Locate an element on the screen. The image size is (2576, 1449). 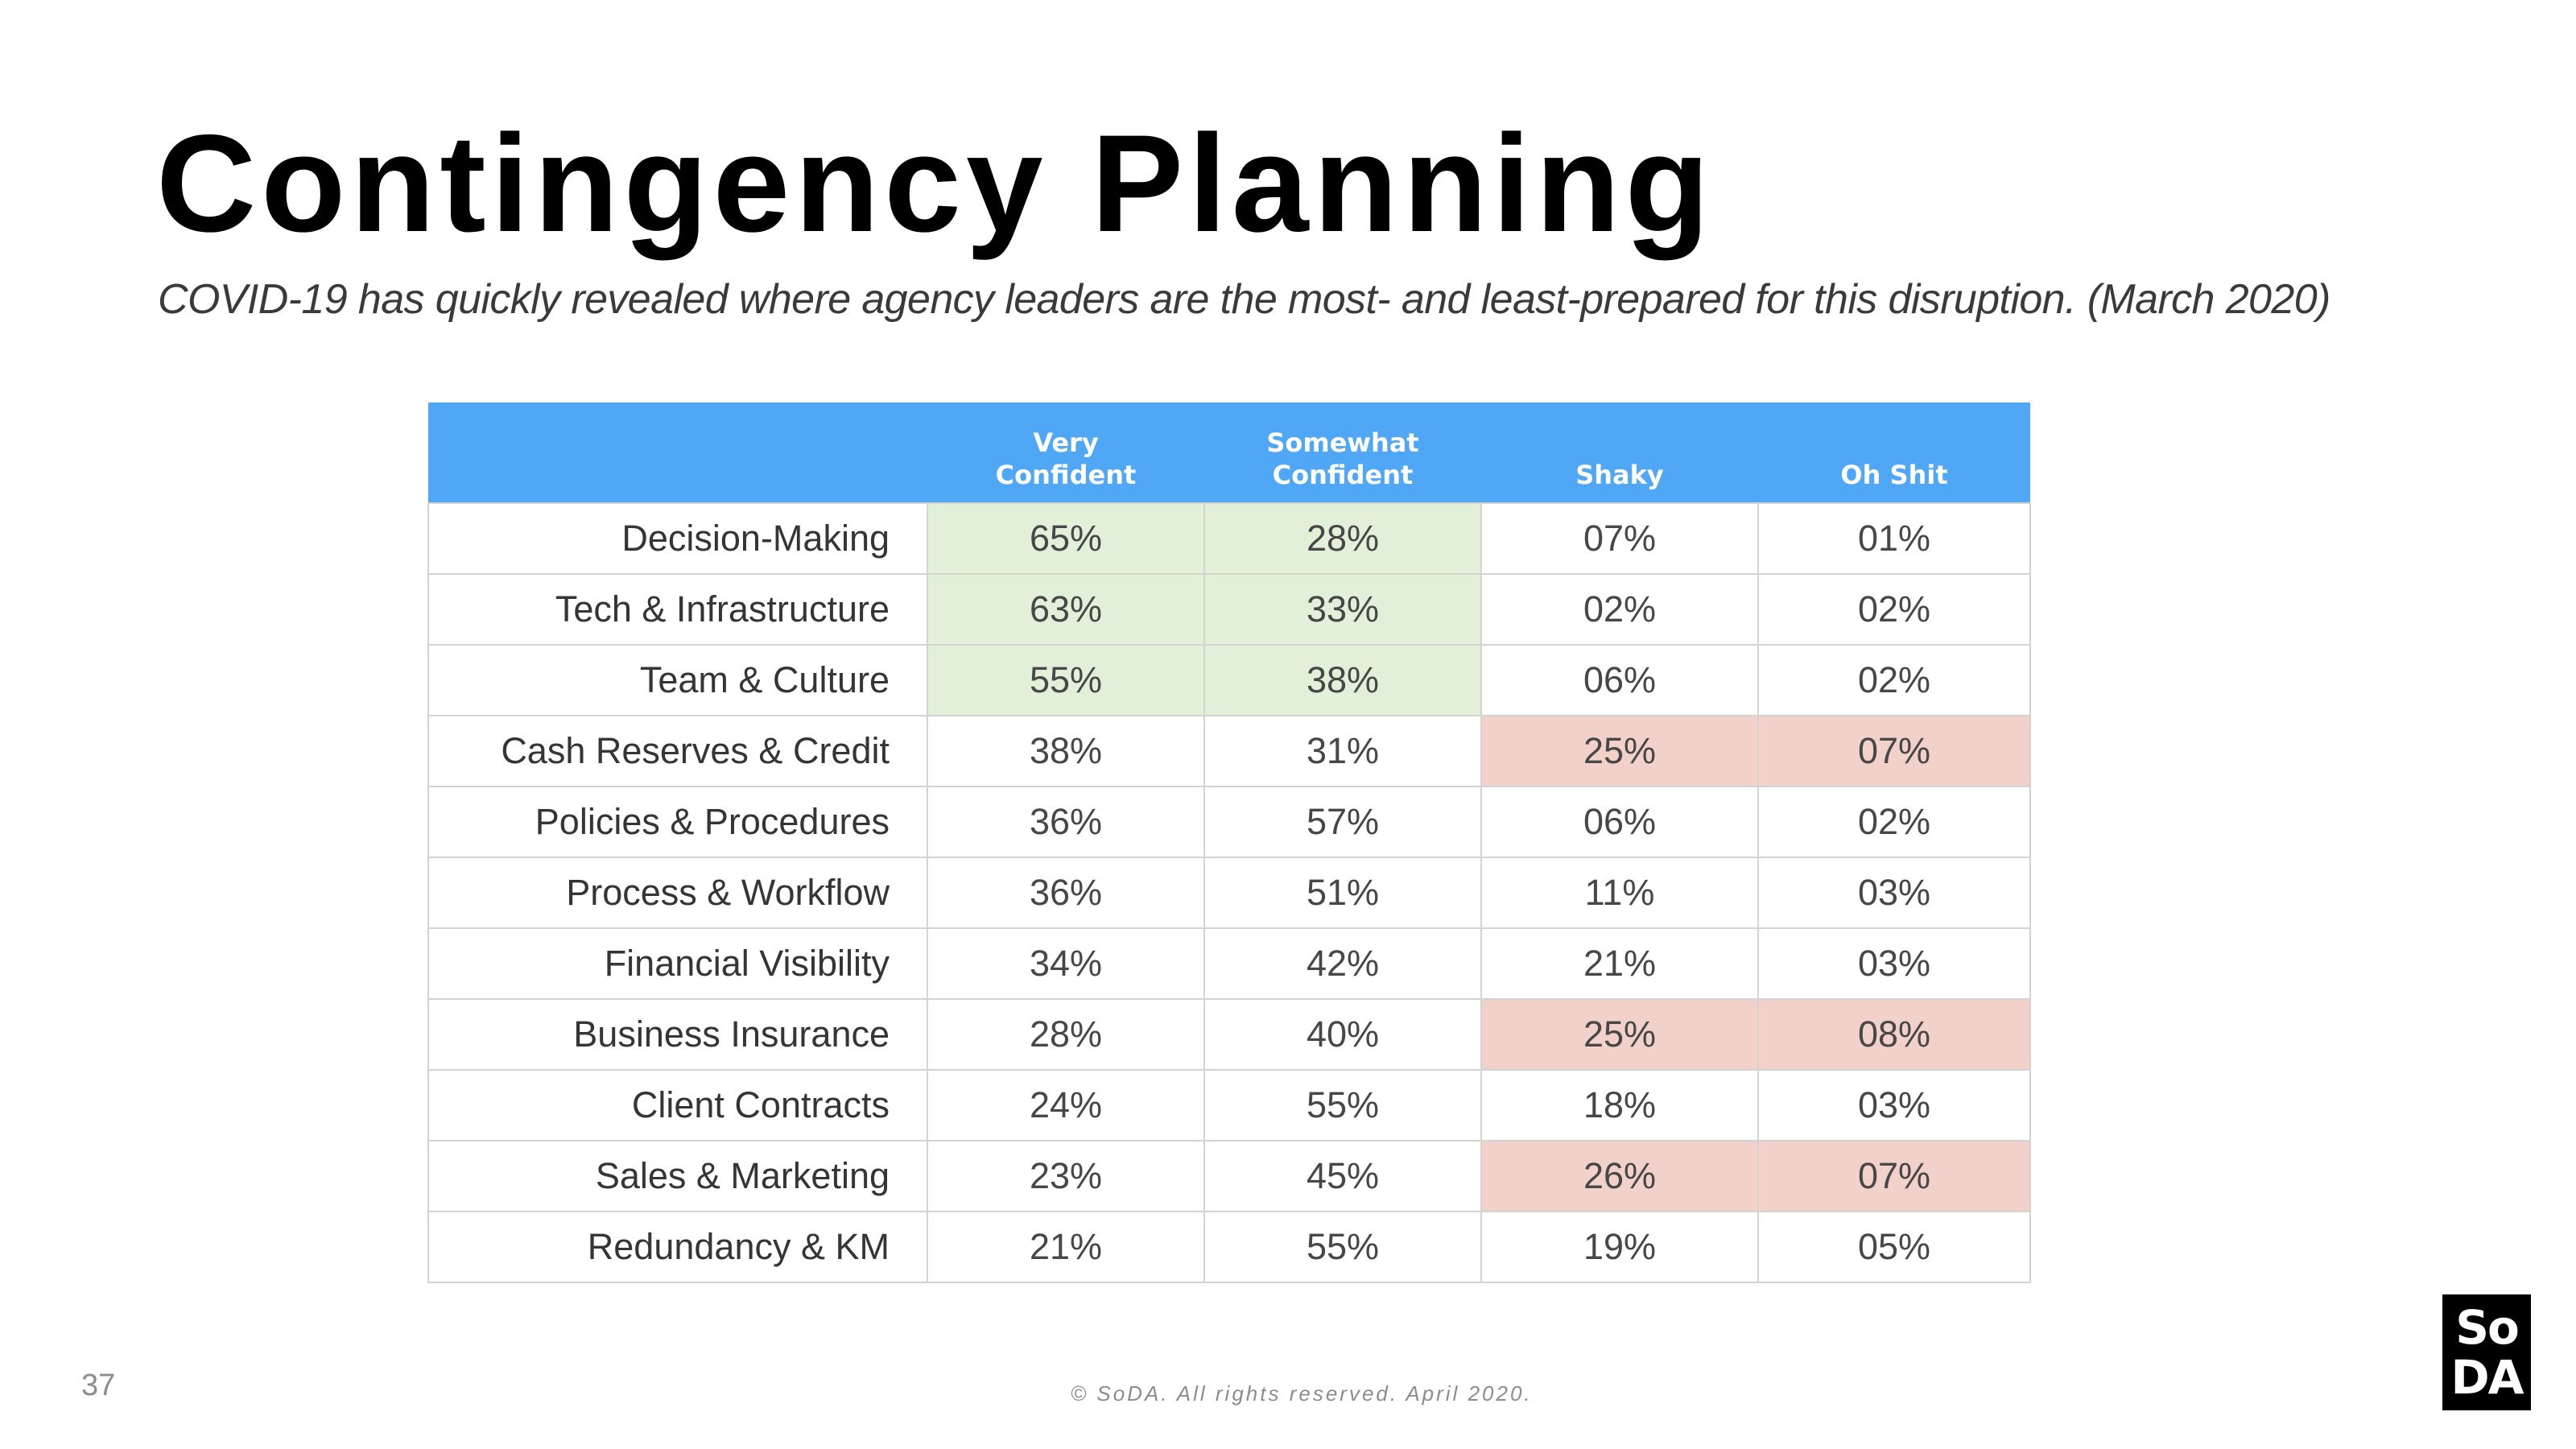
table-row: Decision-Making 65% 28% 07% 01% is located at coordinates (1229, 538).